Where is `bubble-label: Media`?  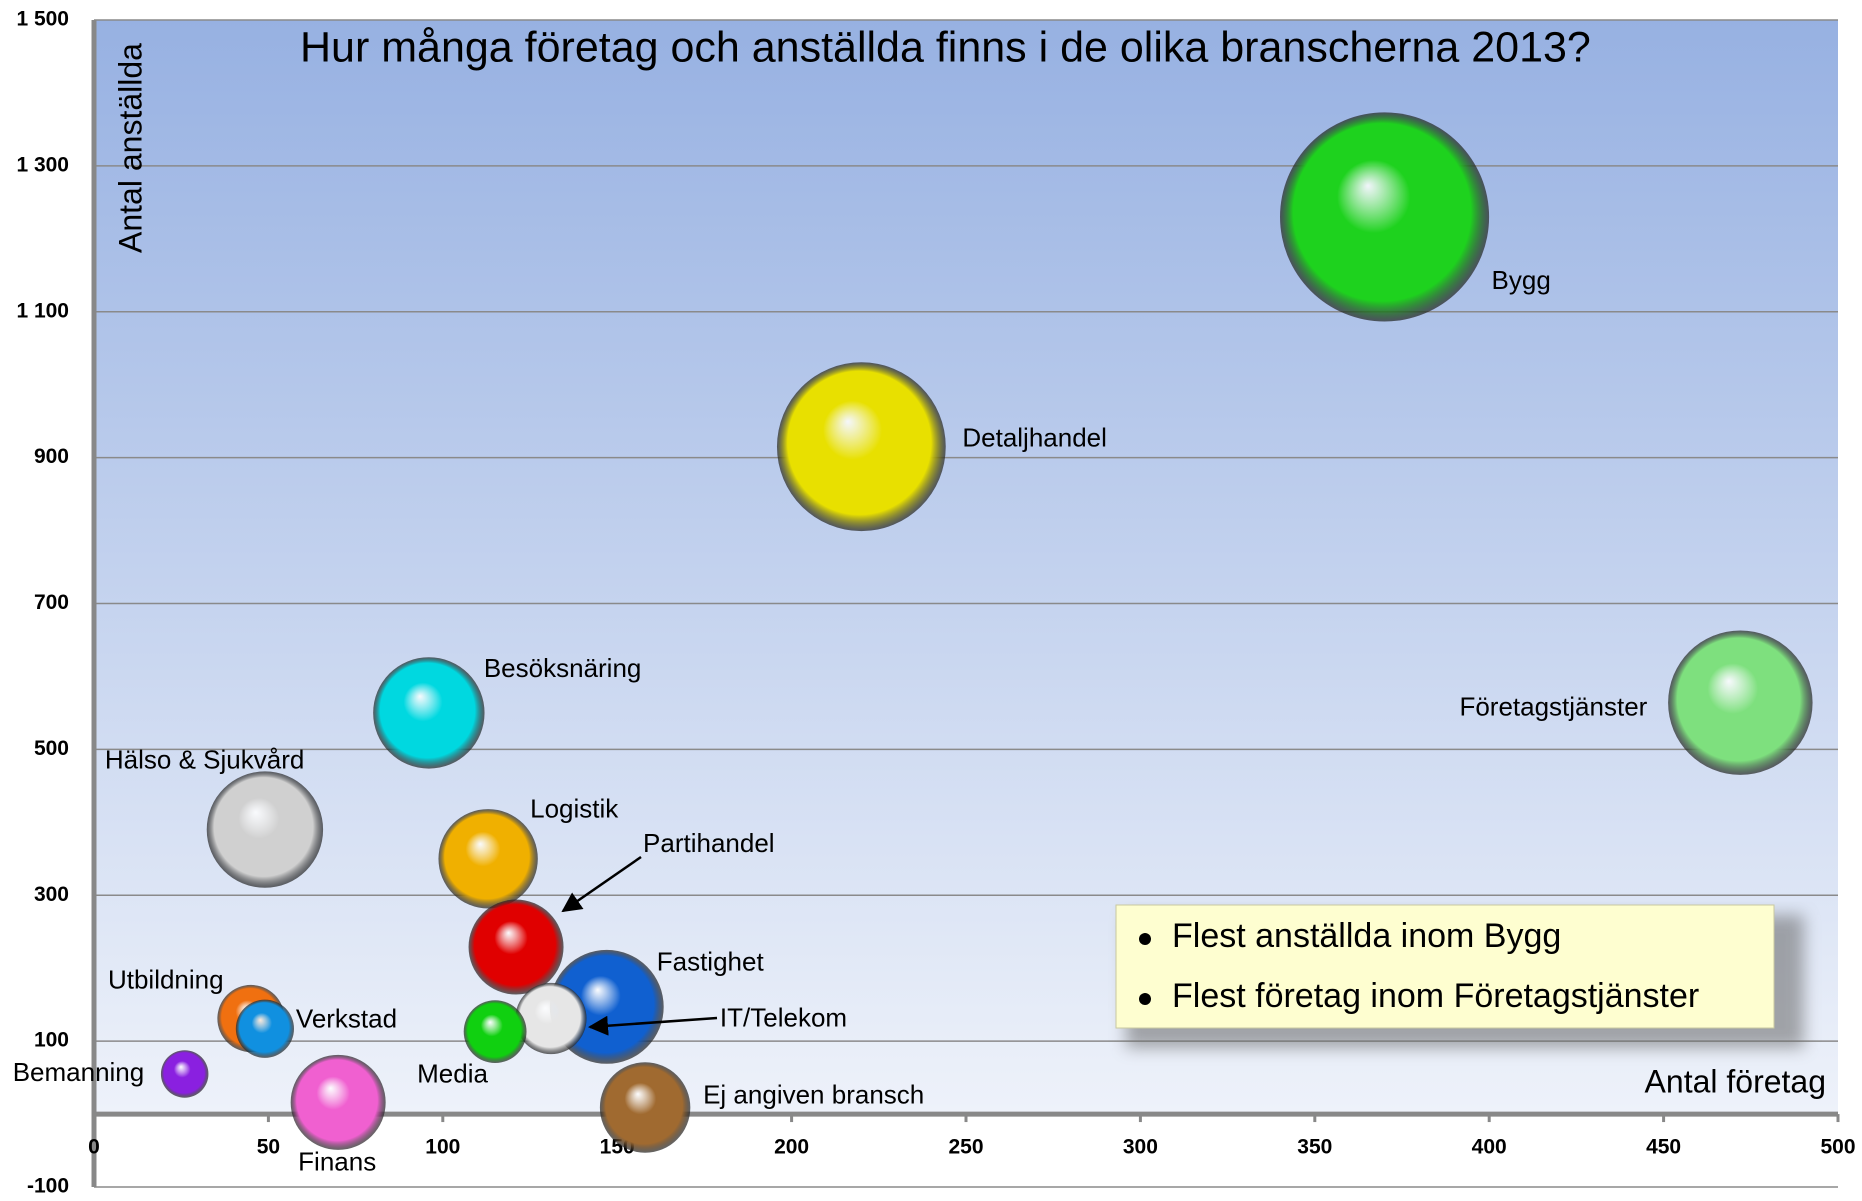 bubble-label: Media is located at coordinates (452, 1074).